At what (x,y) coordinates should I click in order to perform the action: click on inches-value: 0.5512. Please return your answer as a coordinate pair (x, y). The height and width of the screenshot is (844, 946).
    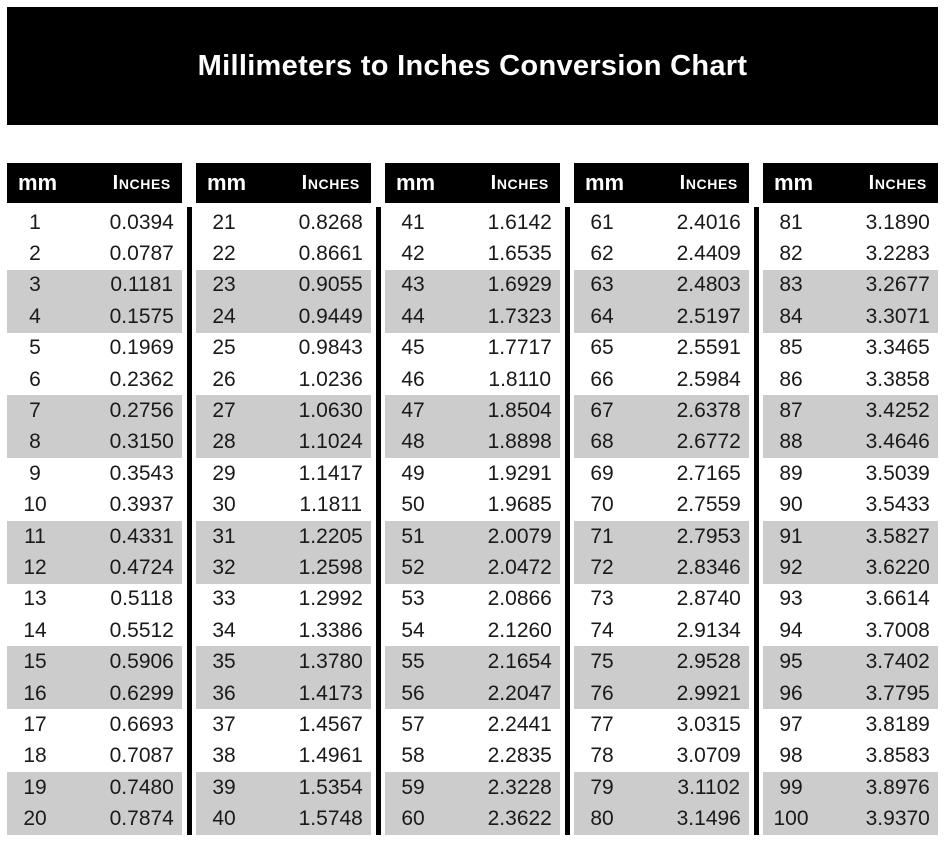
    Looking at the image, I should click on (141, 630).